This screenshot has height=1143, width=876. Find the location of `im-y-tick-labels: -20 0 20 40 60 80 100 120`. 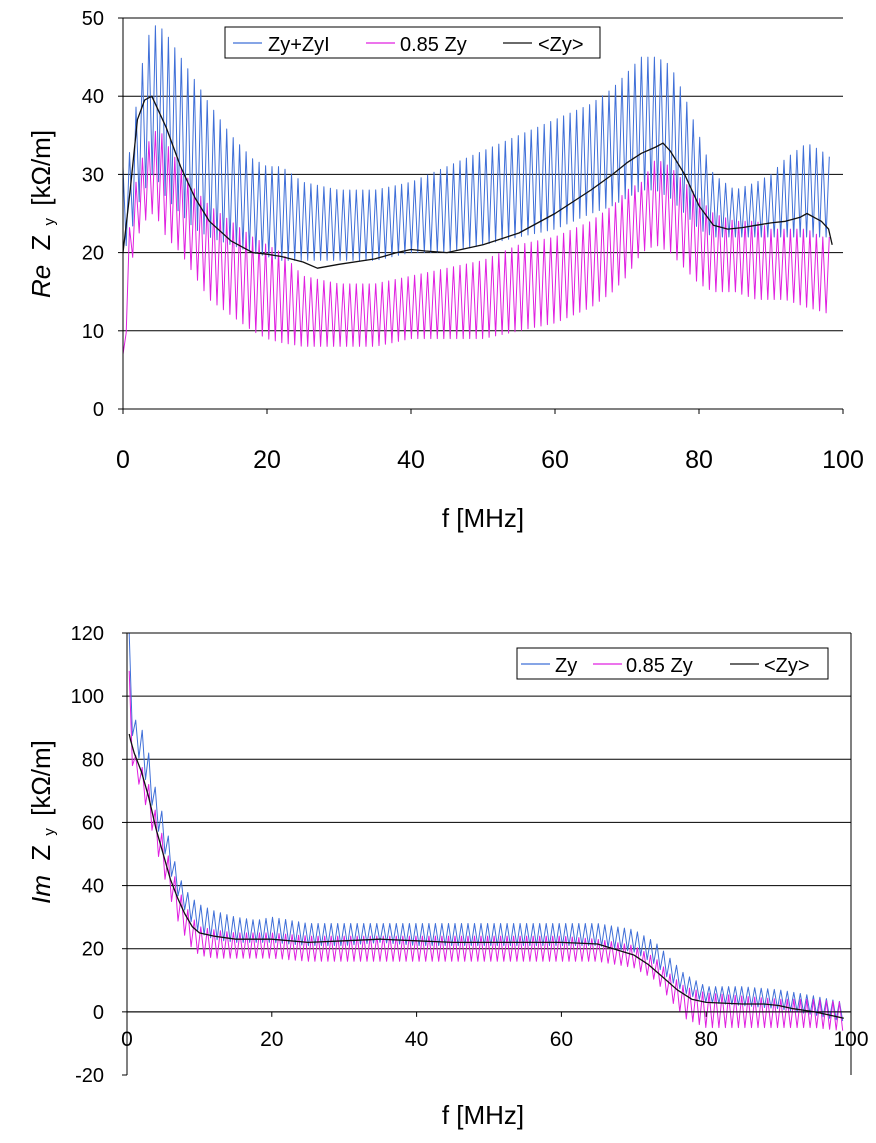

im-y-tick-labels: -20 0 20 40 60 80 100 120 is located at coordinates (87, 855).